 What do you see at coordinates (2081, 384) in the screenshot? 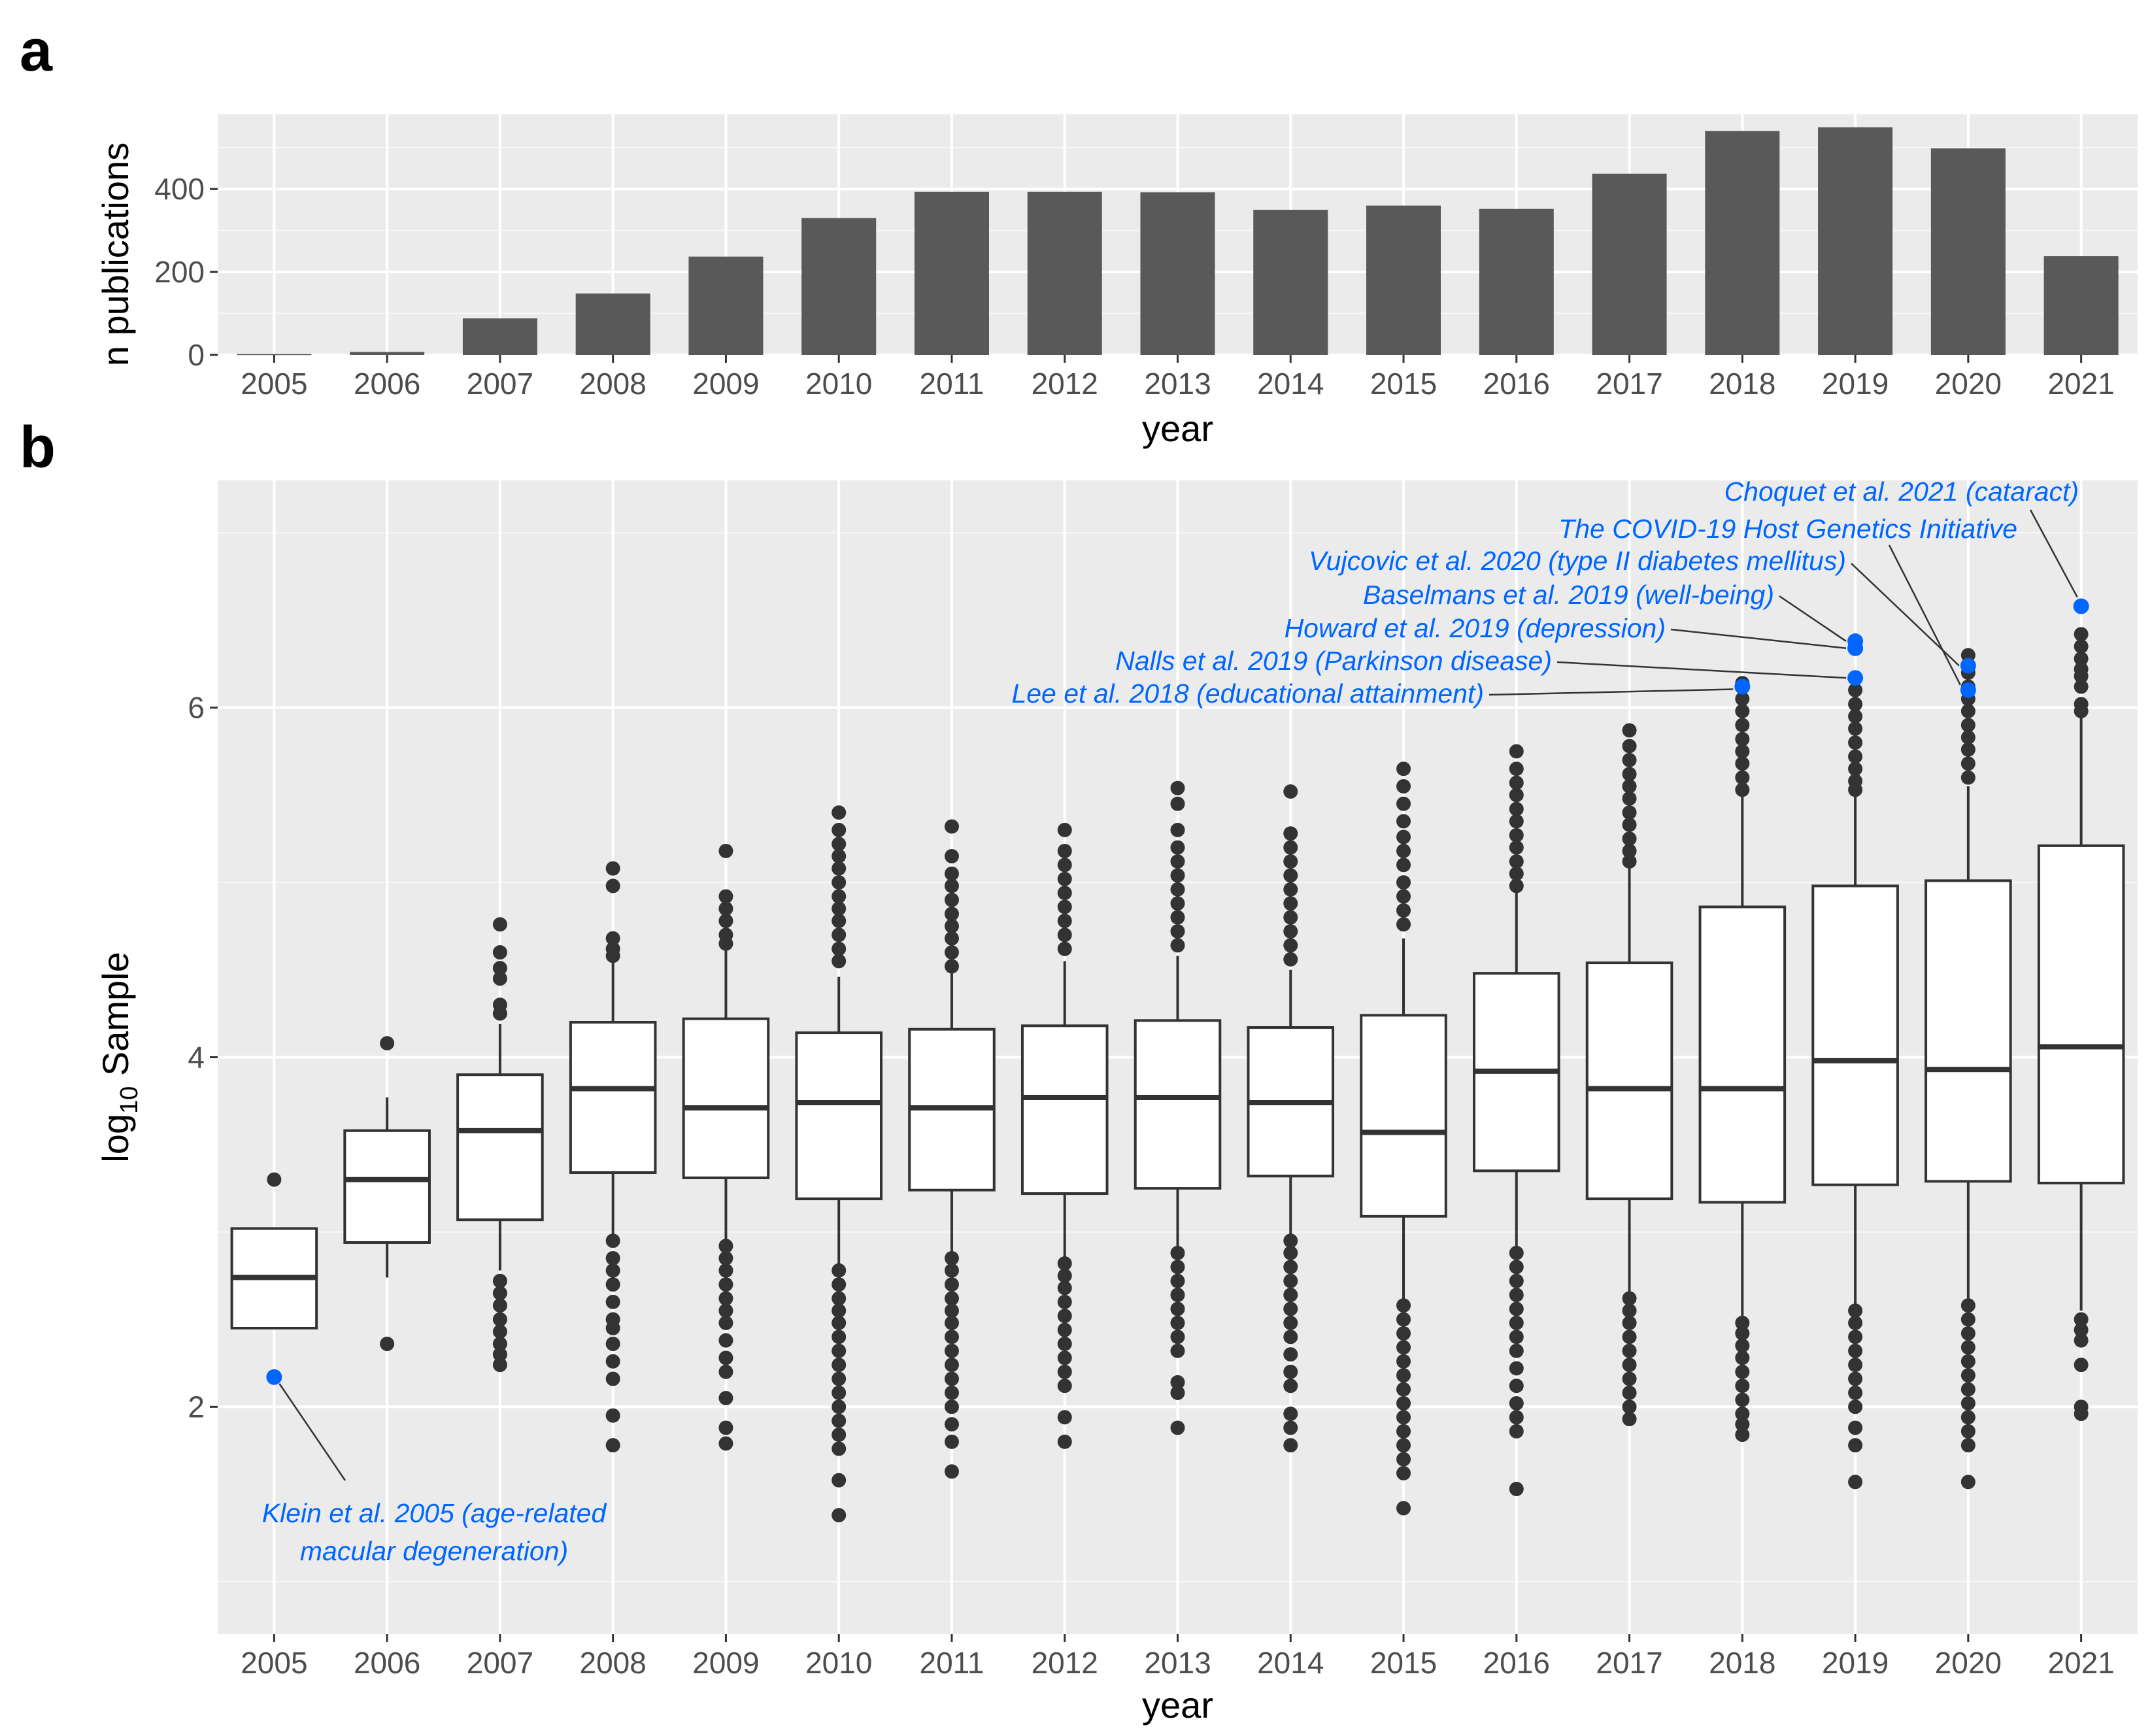
I see `x-tick-label: 2021` at bounding box center [2081, 384].